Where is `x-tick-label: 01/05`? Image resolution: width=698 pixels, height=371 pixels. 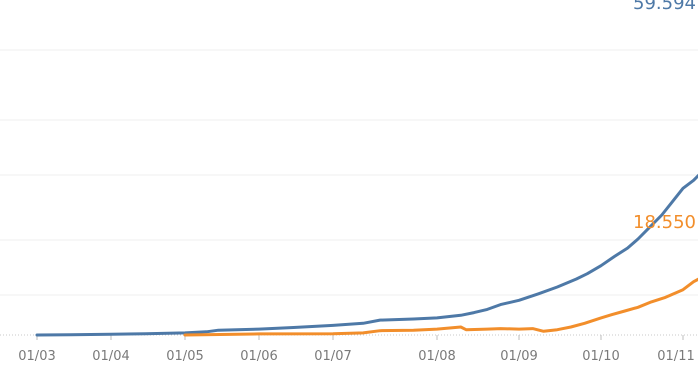 x-tick-label: 01/05 is located at coordinates (184, 356).